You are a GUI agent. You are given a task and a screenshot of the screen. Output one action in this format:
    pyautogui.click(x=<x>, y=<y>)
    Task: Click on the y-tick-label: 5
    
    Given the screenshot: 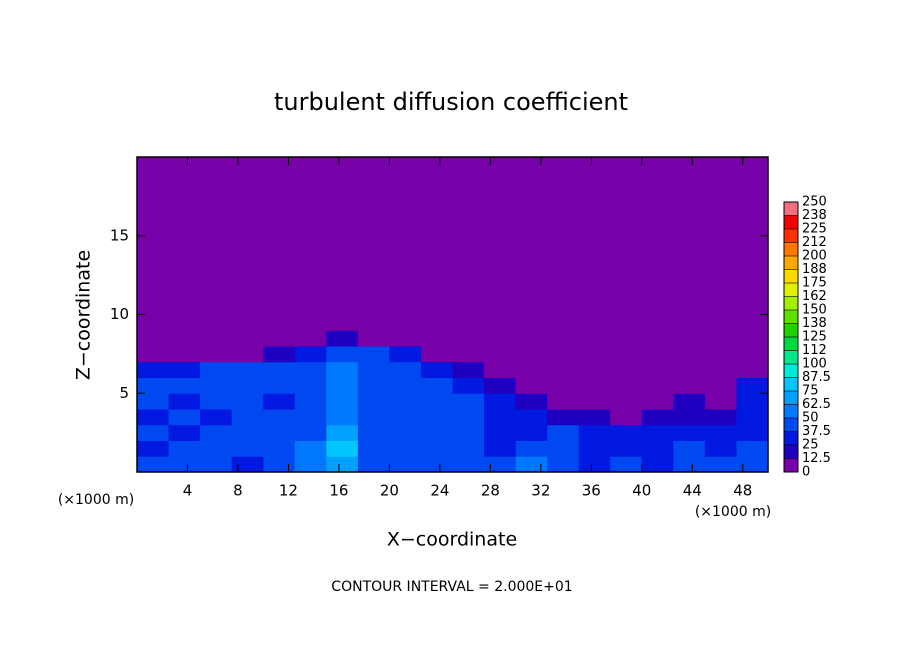 What is the action you would take?
    pyautogui.click(x=124, y=393)
    